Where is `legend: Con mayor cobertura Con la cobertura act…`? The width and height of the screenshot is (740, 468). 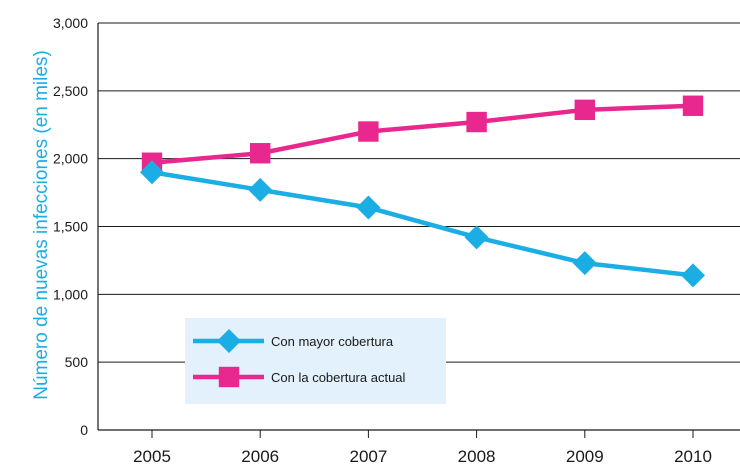
legend: Con mayor cobertura Con la cobertura act… is located at coordinates (315, 361).